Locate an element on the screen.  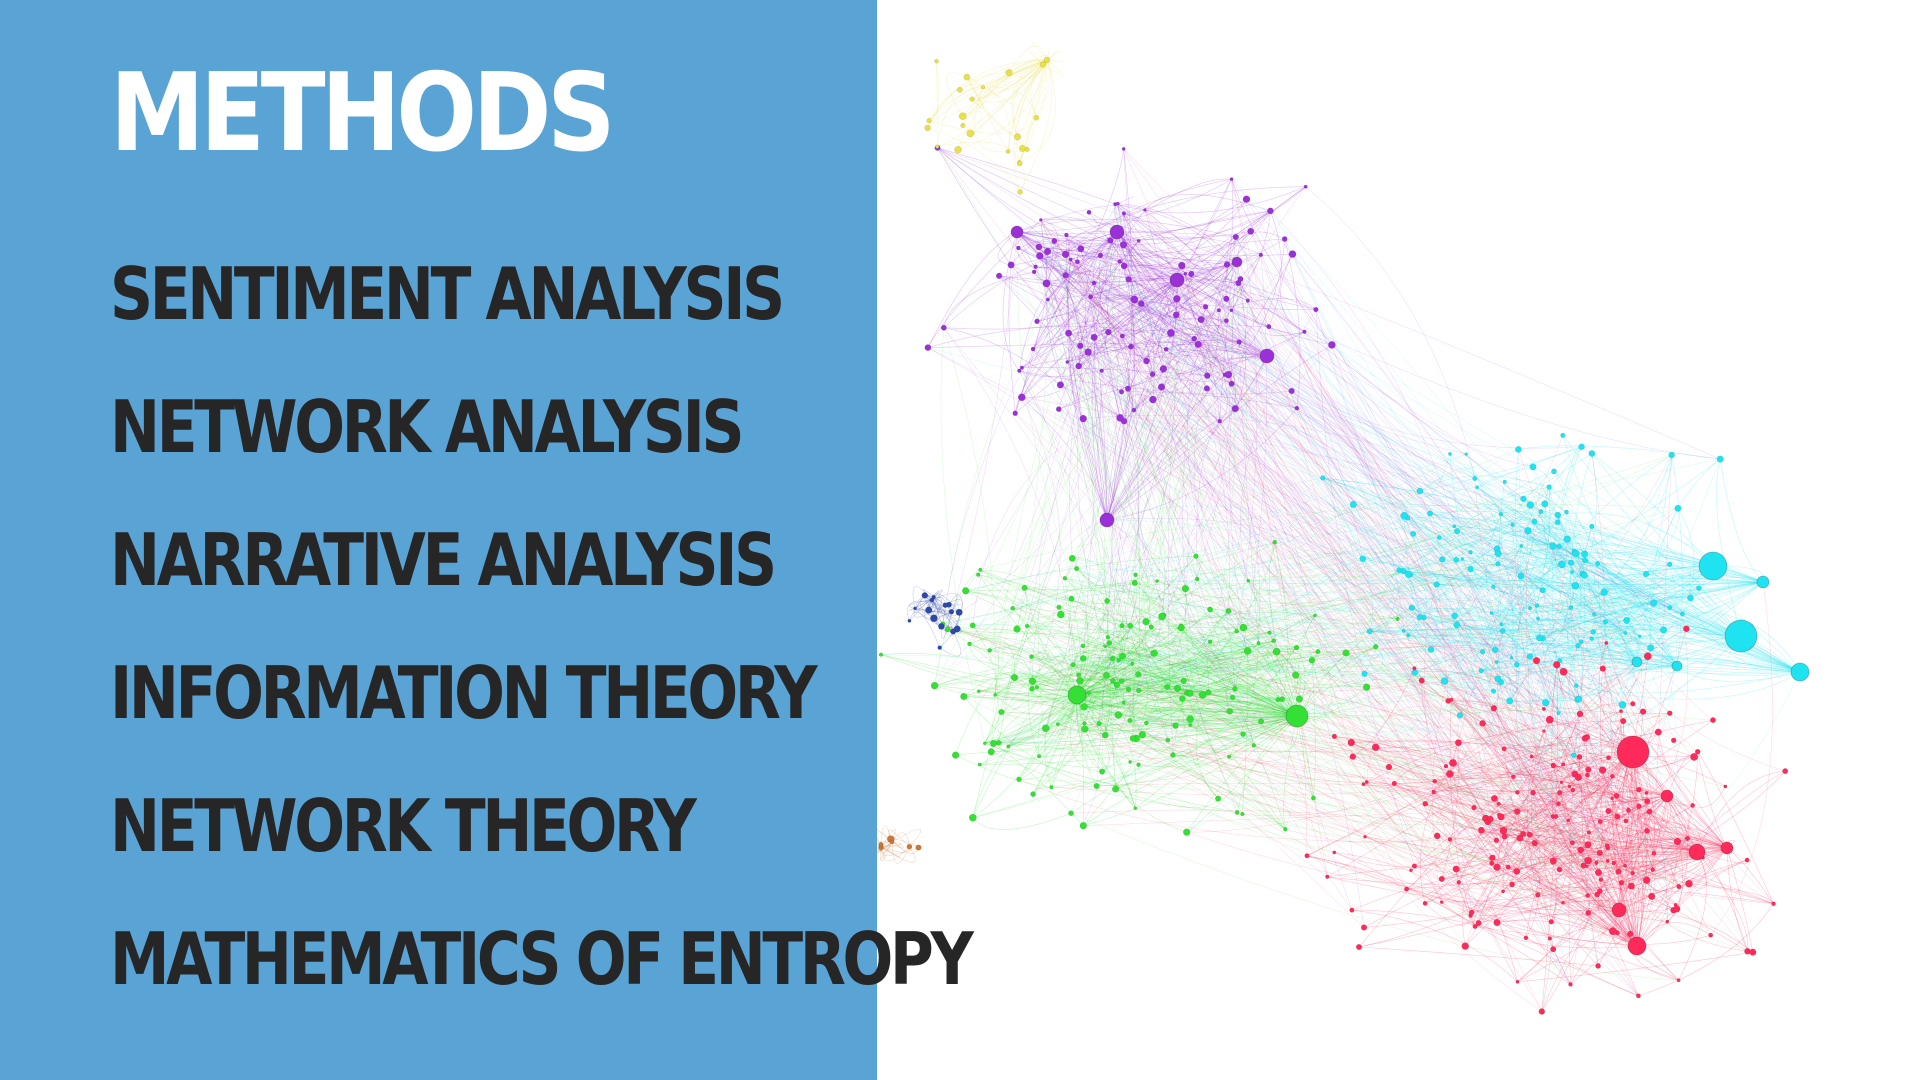
method-item-narrative-analysis: NARRATIVE ANALYSIS is located at coordinates (443, 560).